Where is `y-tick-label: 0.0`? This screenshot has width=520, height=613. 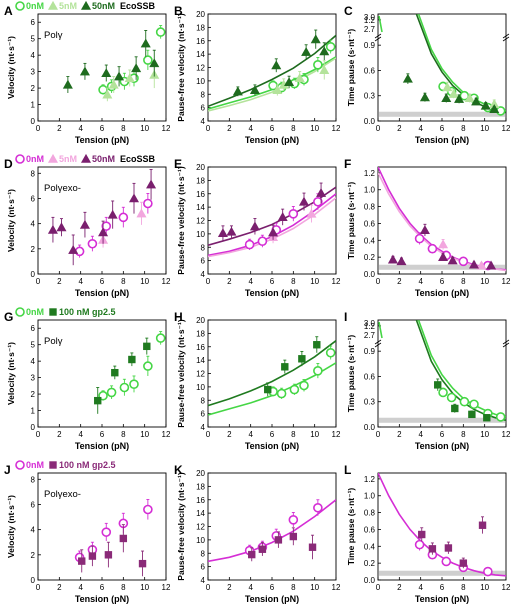
y-tick-label: 0.0 is located at coordinates (370, 121).